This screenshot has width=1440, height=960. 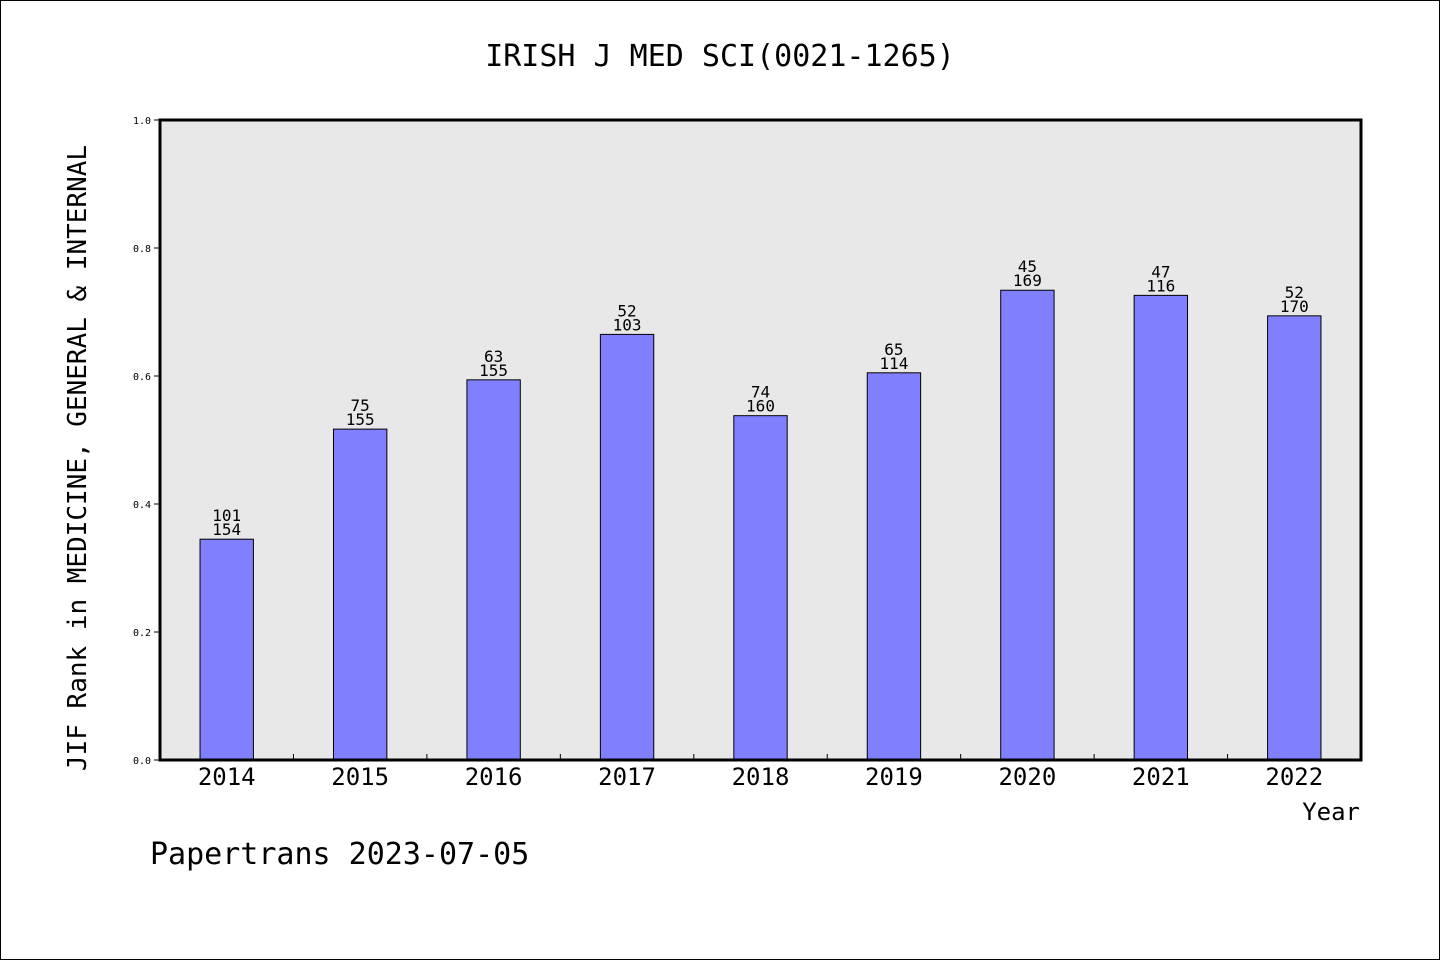 I want to click on total-label-2020: 169, so click(x=1027, y=280).